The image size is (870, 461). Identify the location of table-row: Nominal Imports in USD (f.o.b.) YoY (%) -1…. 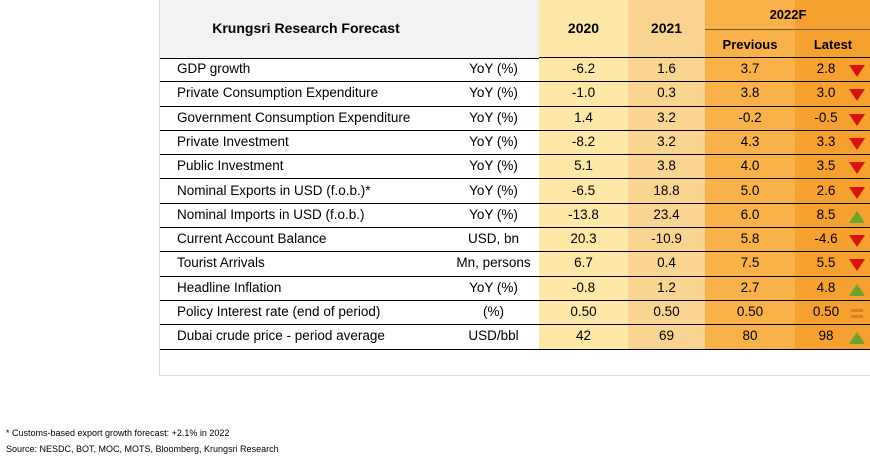
(515, 216).